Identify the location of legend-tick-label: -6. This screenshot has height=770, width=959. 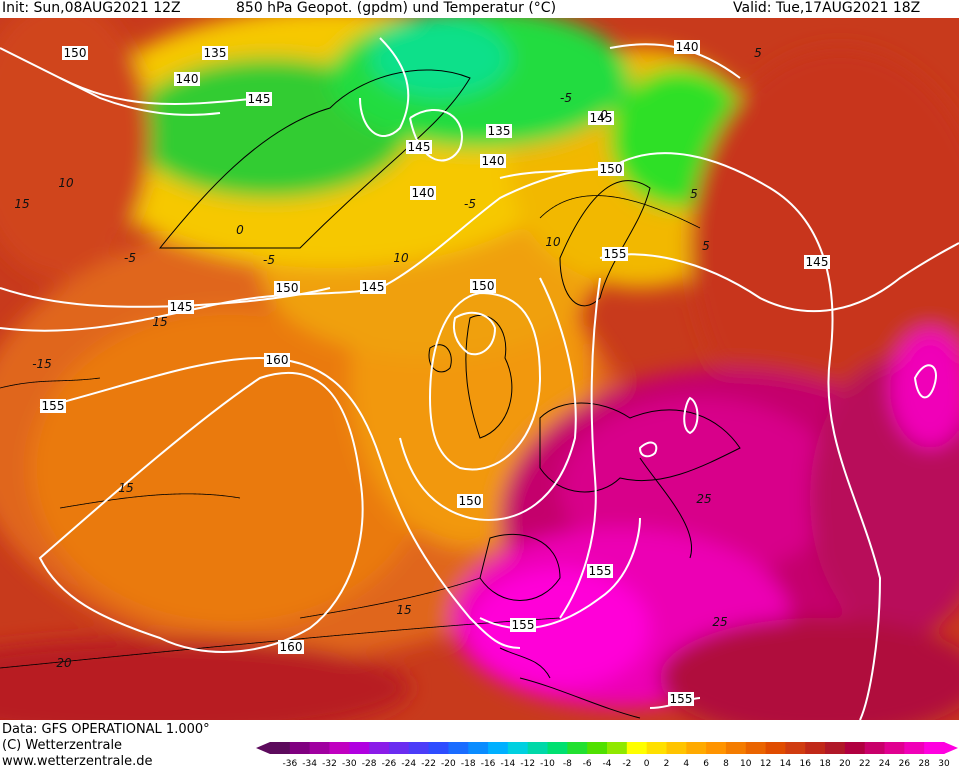
(587, 763).